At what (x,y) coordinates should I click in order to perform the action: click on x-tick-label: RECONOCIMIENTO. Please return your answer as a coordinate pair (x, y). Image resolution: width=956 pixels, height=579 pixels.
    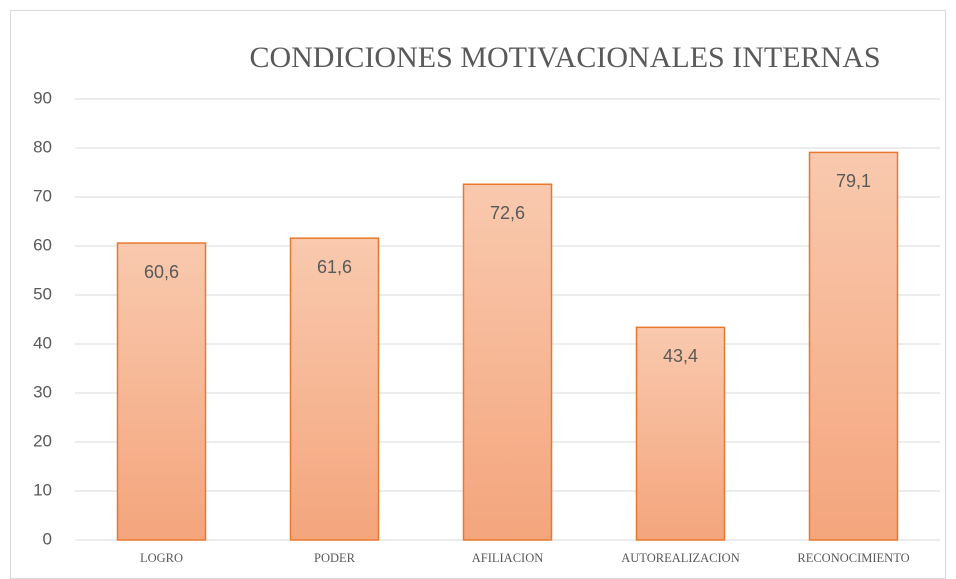
    Looking at the image, I should click on (853, 558).